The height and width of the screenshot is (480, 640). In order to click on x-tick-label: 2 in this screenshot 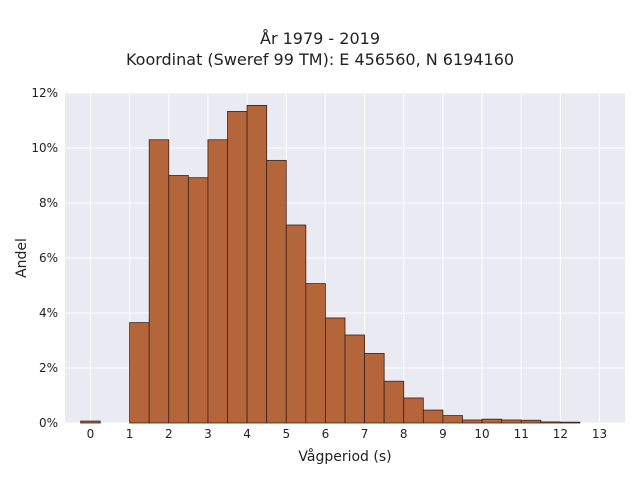, I will do `click(169, 434)`.